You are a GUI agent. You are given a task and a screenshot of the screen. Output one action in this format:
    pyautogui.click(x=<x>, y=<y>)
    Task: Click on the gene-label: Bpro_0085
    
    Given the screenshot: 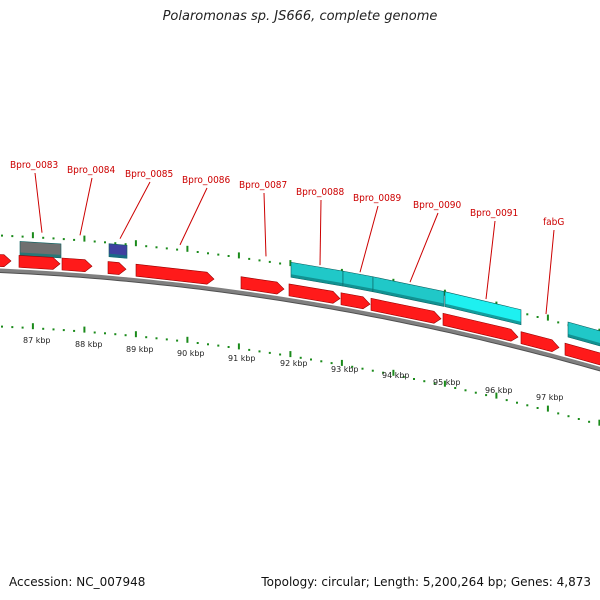 What is the action you would take?
    pyautogui.click(x=149, y=174)
    